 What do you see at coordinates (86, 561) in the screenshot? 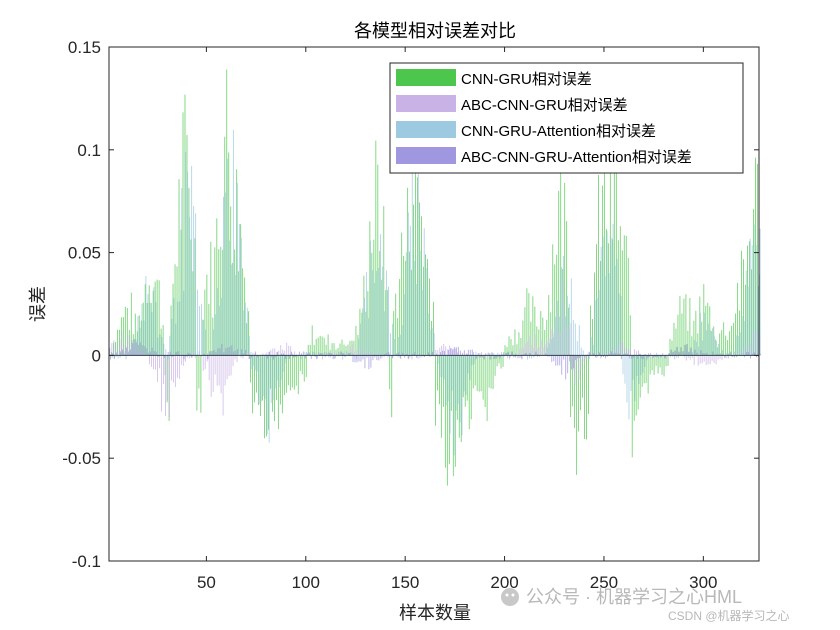
I see `y-tick-label: -0.1` at bounding box center [86, 561].